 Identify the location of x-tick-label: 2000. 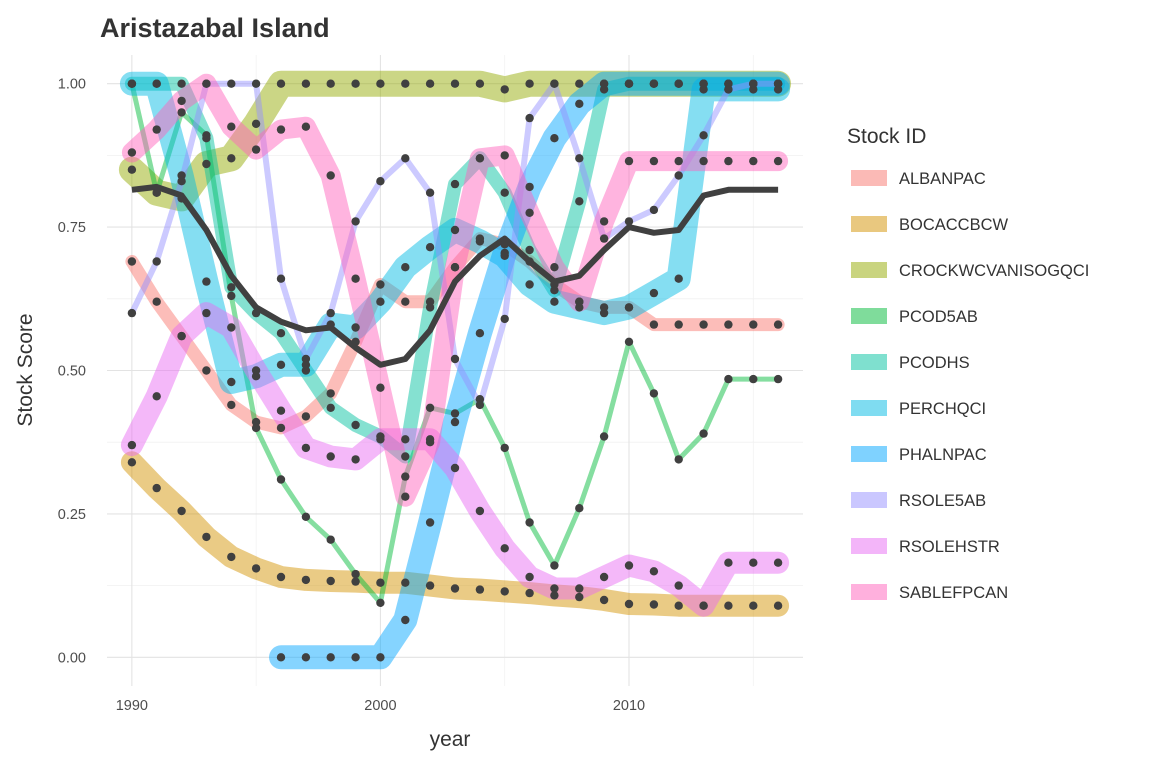
(380, 706).